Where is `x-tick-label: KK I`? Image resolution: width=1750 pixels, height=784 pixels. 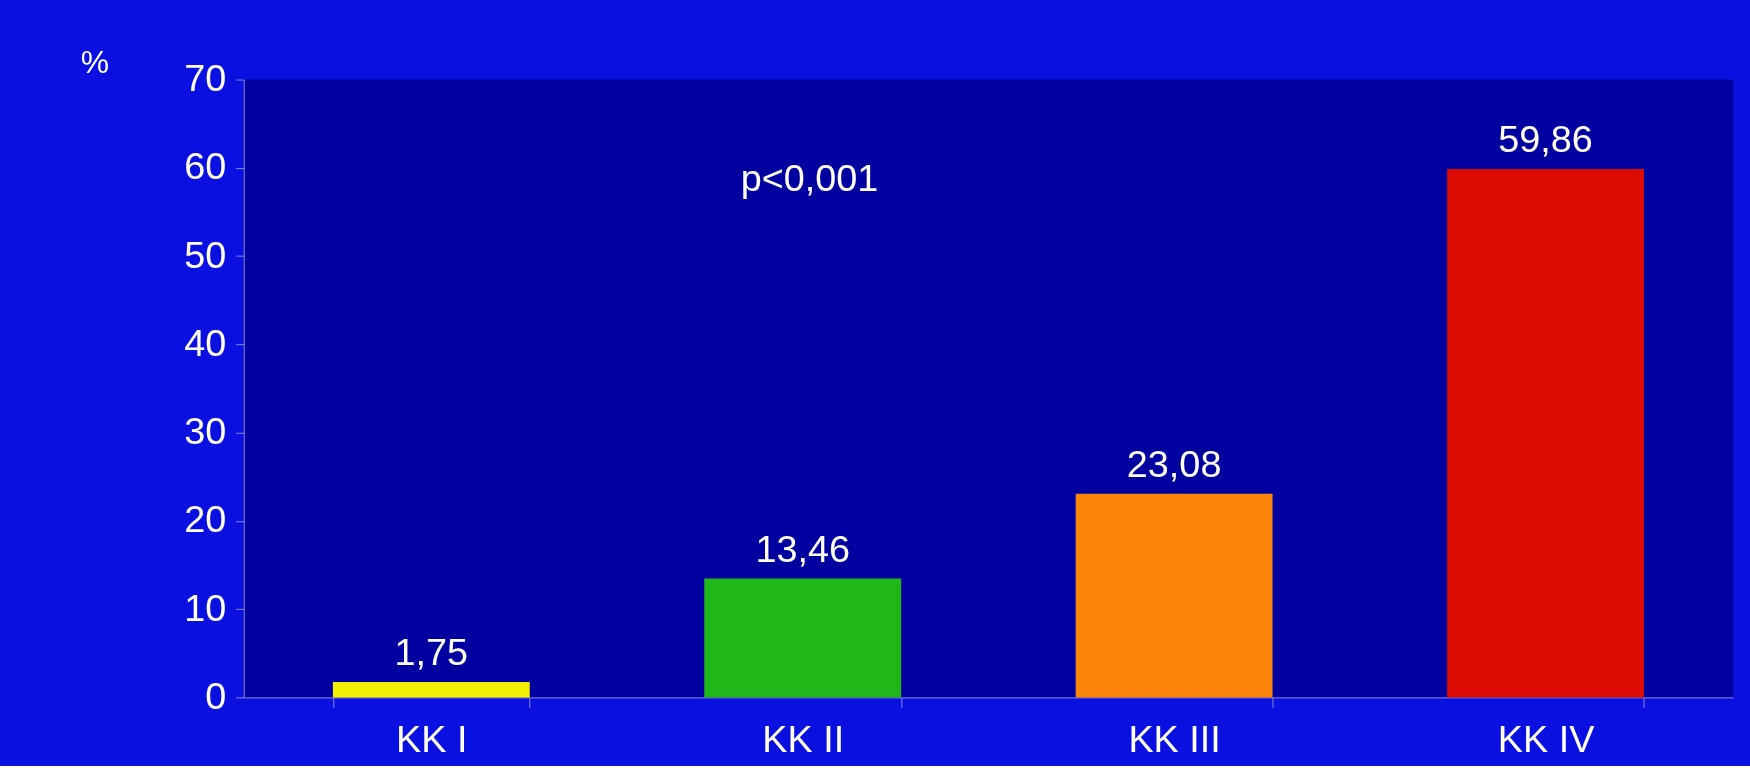
x-tick-label: KK I is located at coordinates (432, 738).